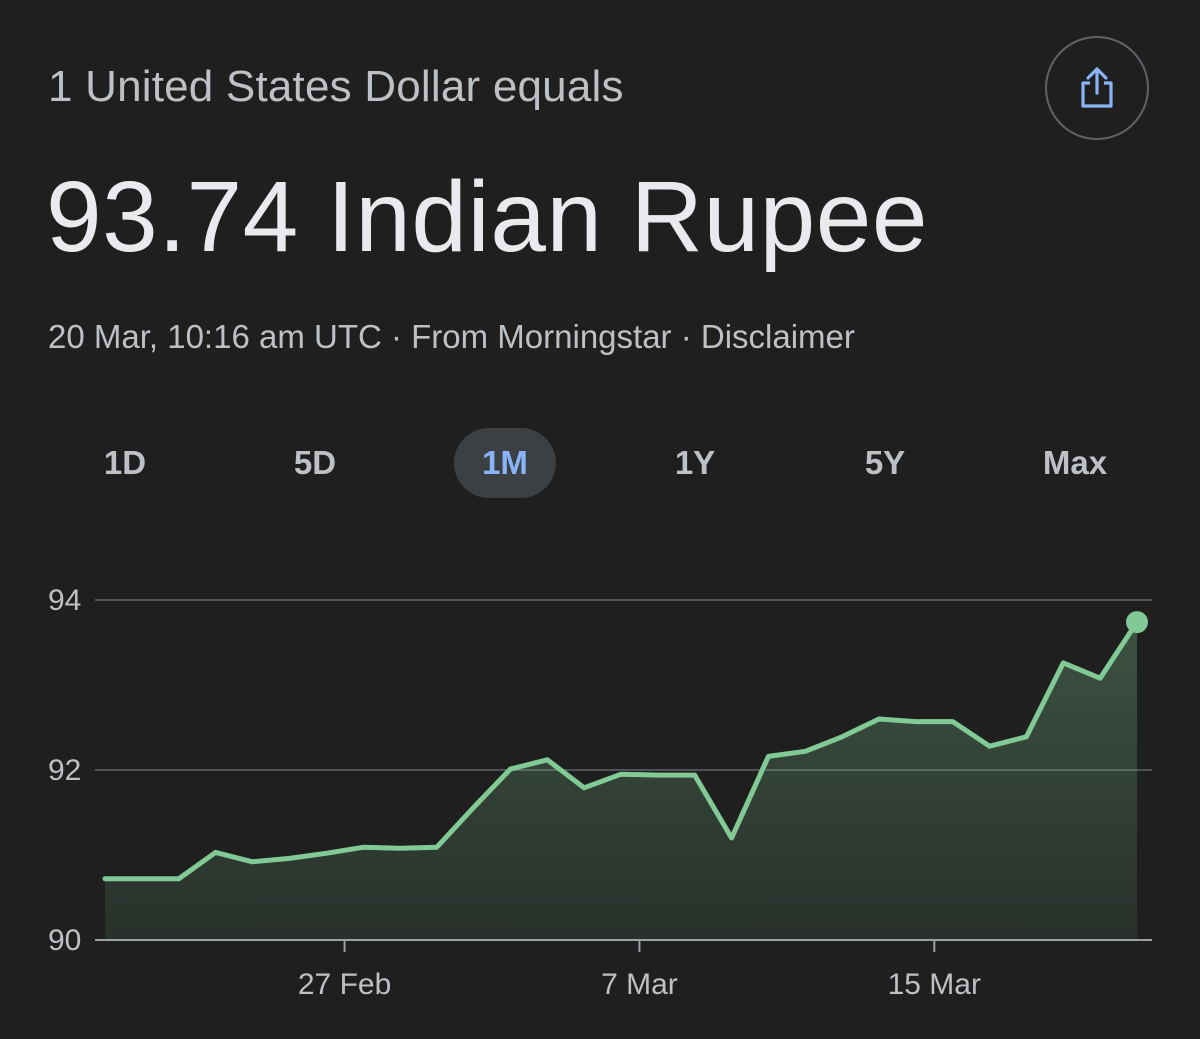 This screenshot has width=1200, height=1039. I want to click on x-tick-label: 15 Mar, so click(934, 984).